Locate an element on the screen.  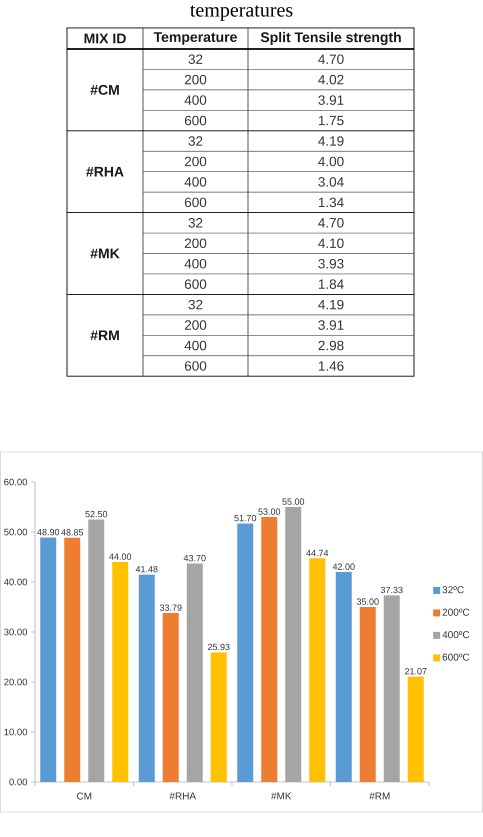
text: #CM is located at coordinates (104, 89).